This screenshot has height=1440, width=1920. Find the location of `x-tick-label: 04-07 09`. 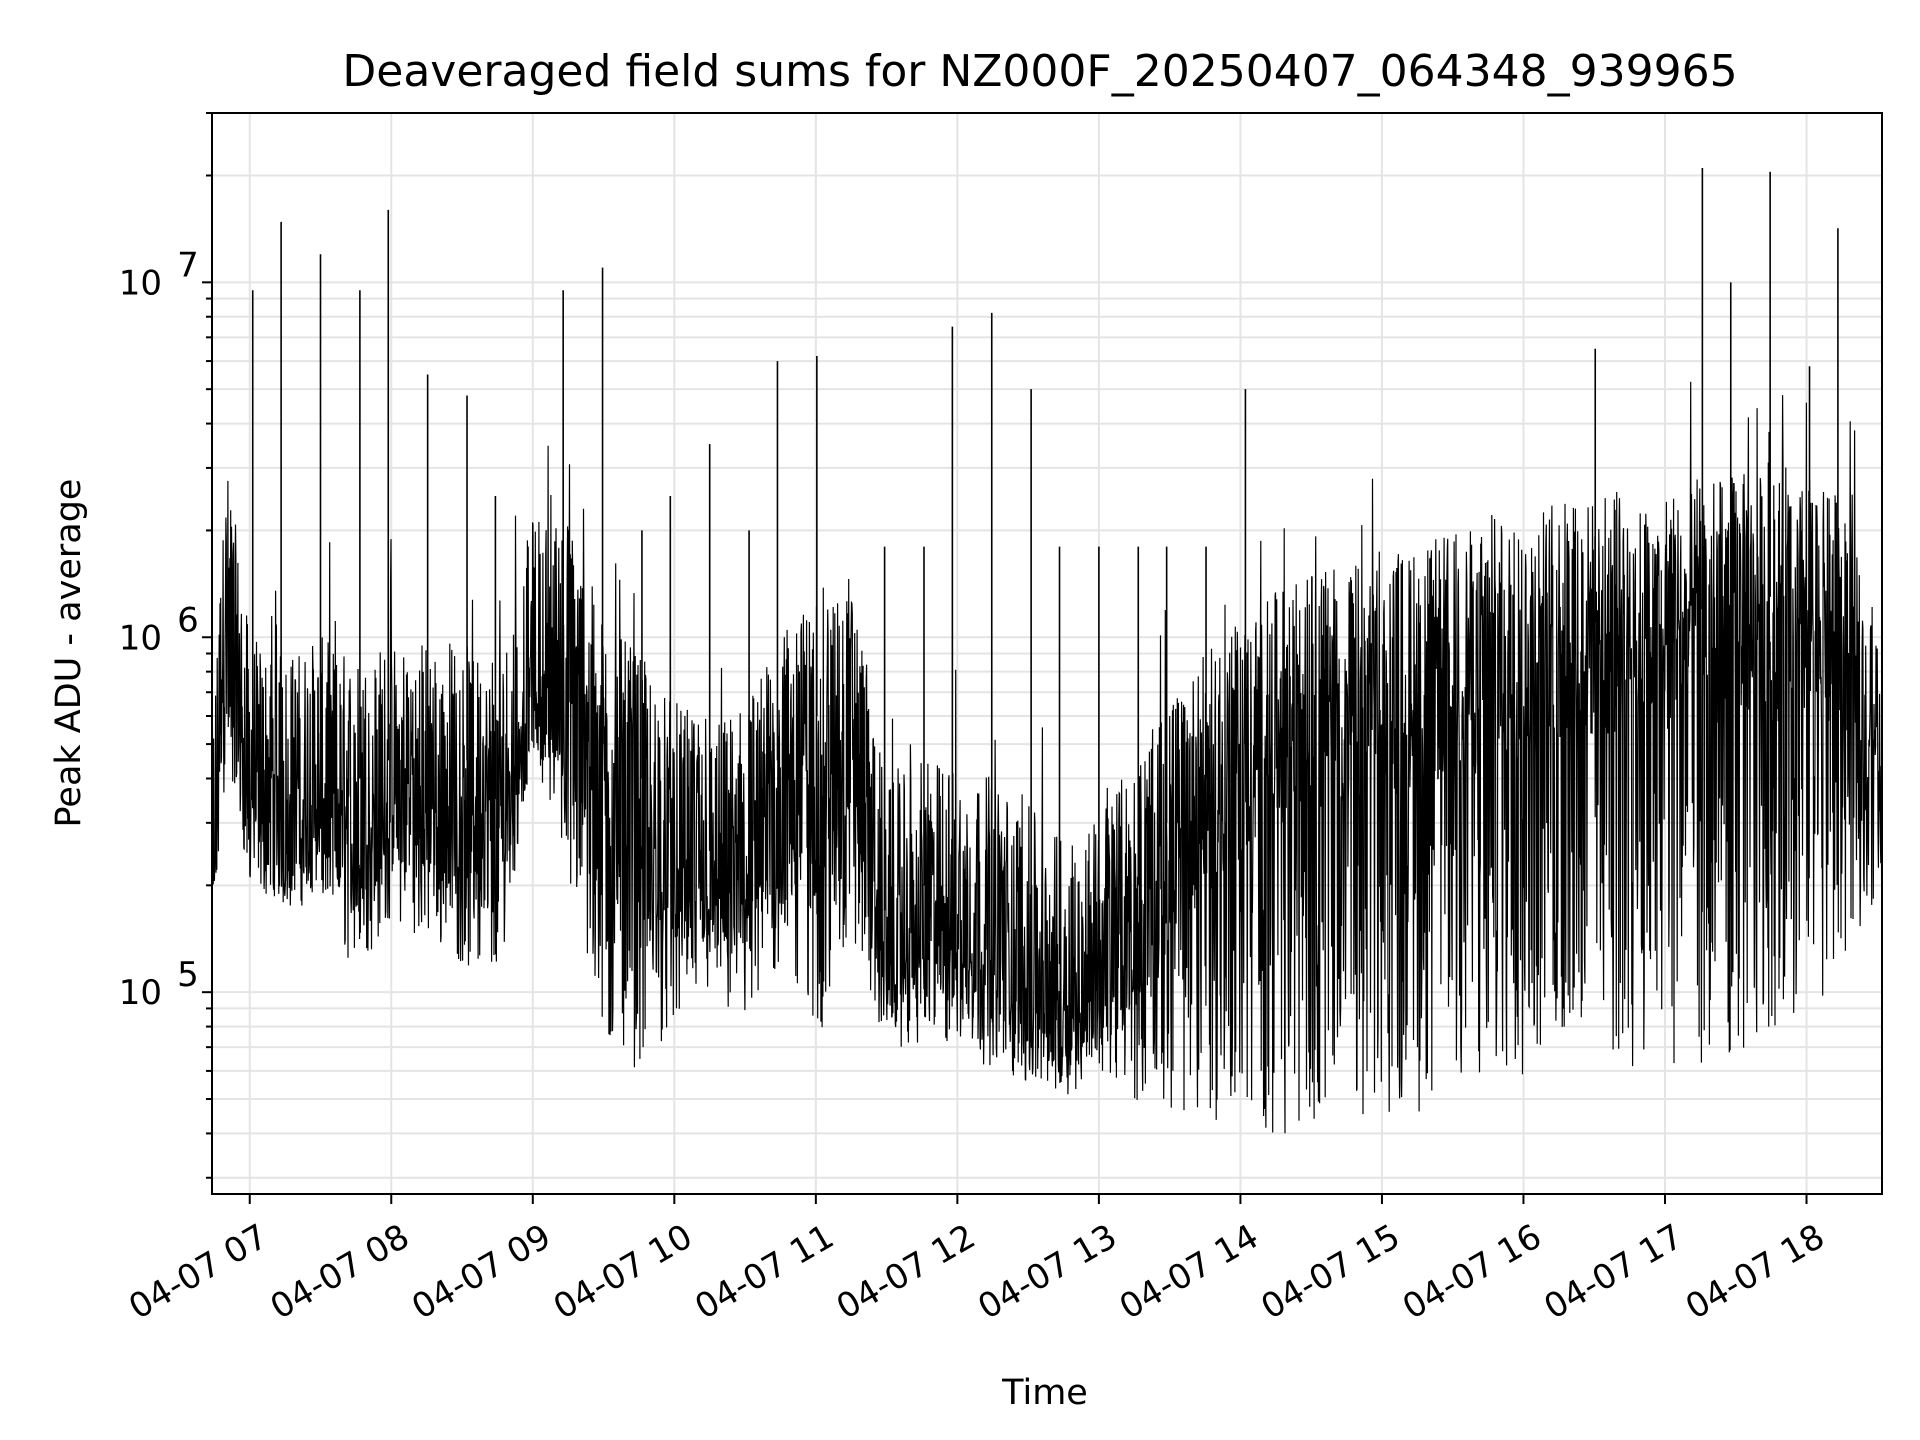

x-tick-label: 04-07 09 is located at coordinates (481, 1272).